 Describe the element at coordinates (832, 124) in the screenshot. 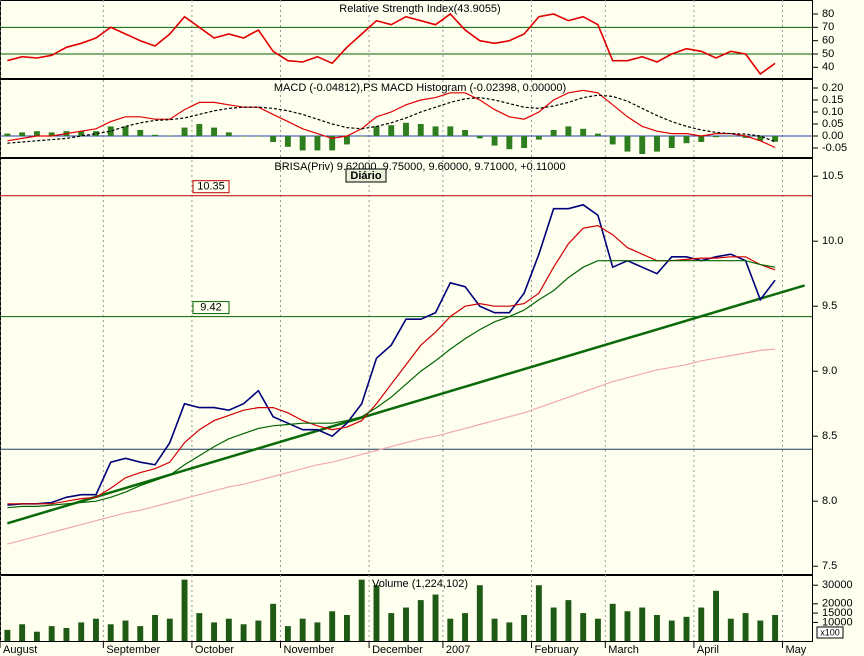

I see `y-tick-label: 0.05` at that location.